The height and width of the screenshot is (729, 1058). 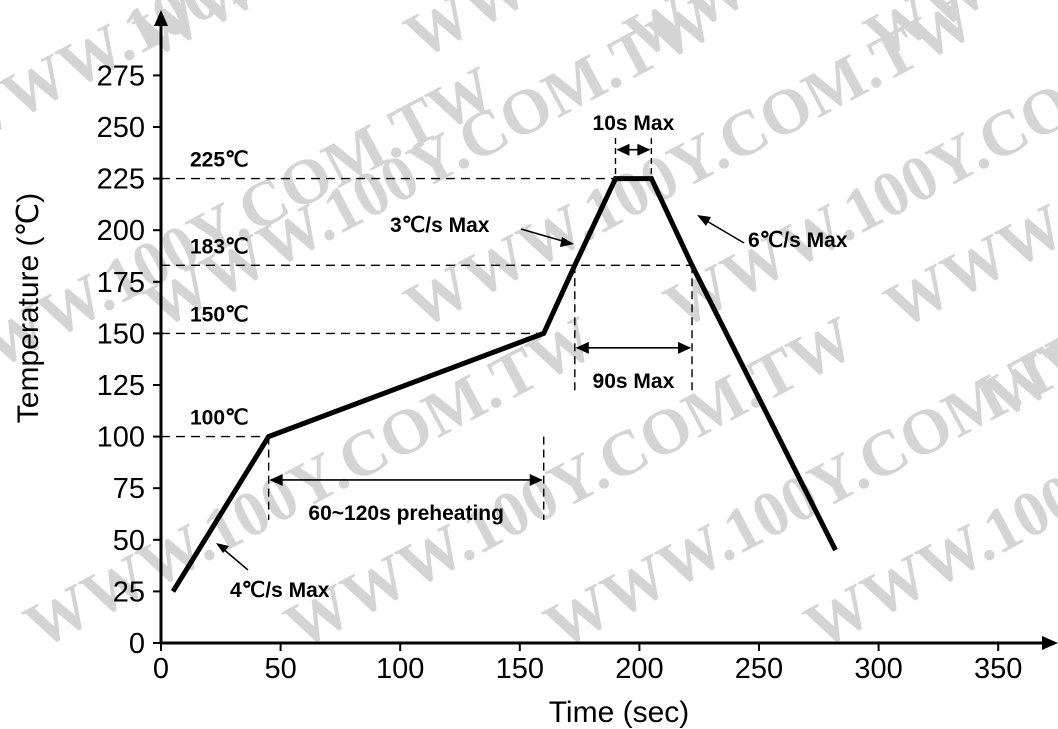 I want to click on x-tick-label: 250, so click(x=759, y=669).